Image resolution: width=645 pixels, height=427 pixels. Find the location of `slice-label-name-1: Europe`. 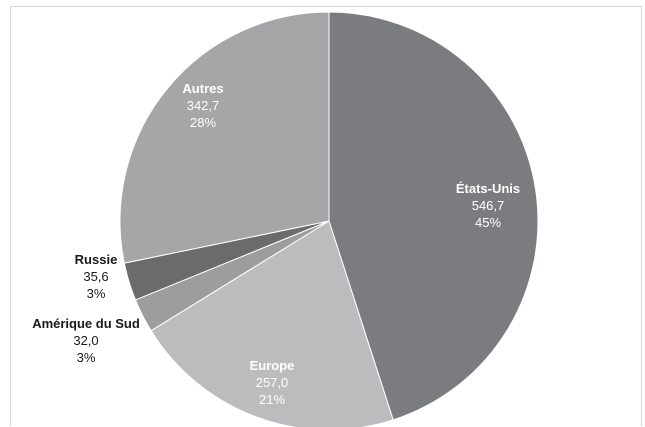

slice-label-name-1: Europe is located at coordinates (272, 365).